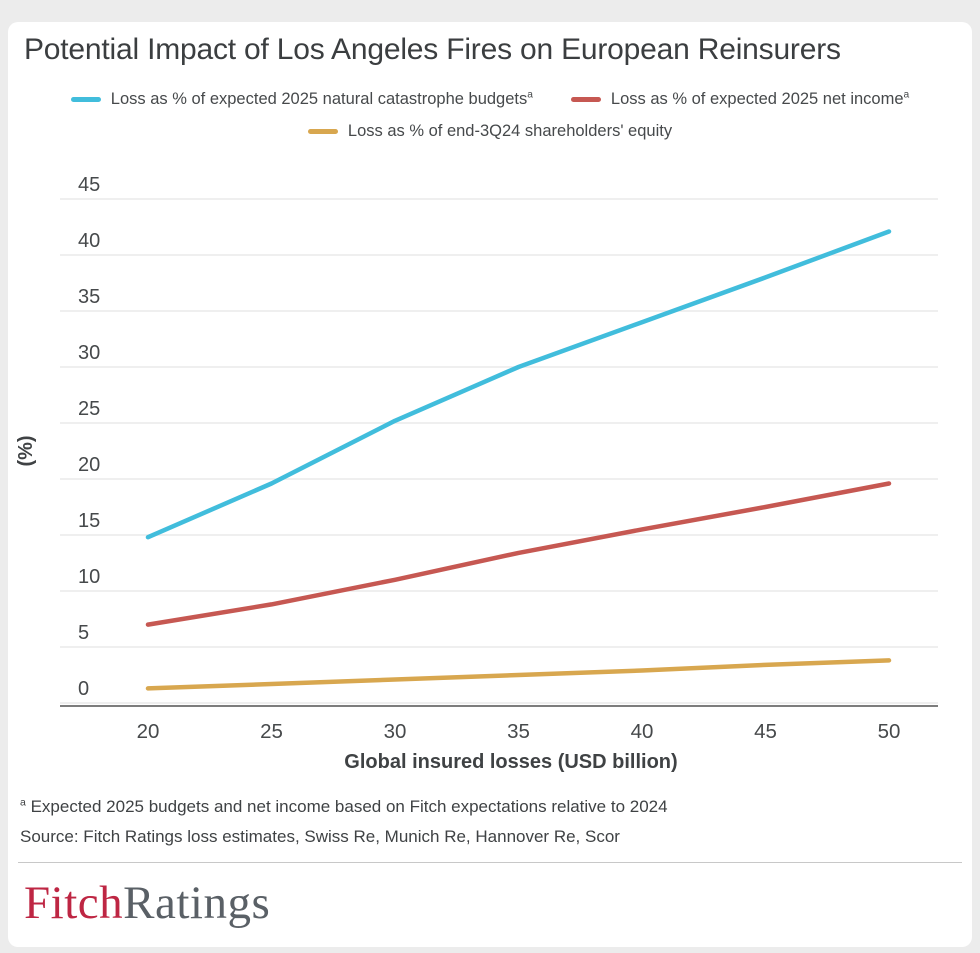 The image size is (980, 953). Describe the element at coordinates (89, 409) in the screenshot. I see `y-tick-label: 25` at that location.